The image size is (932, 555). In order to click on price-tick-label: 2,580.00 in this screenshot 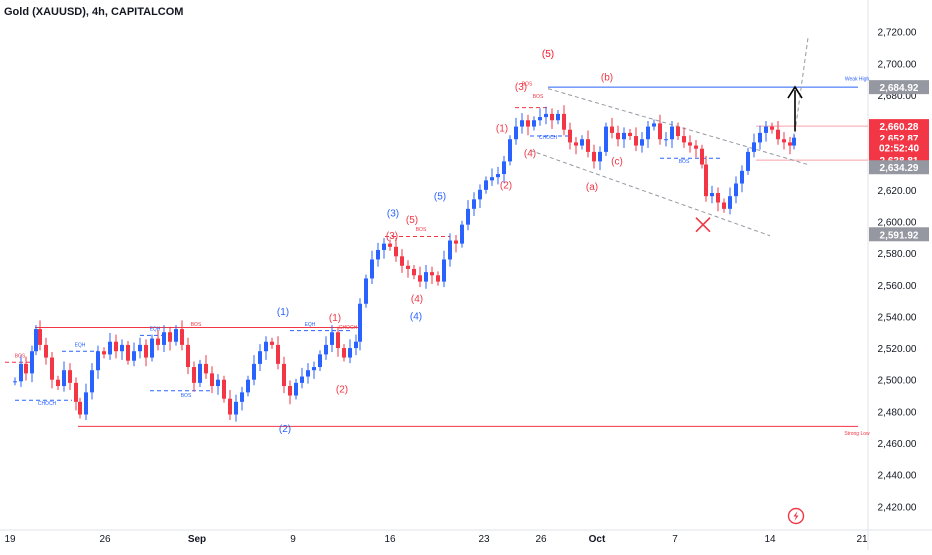, I will do `click(897, 254)`.